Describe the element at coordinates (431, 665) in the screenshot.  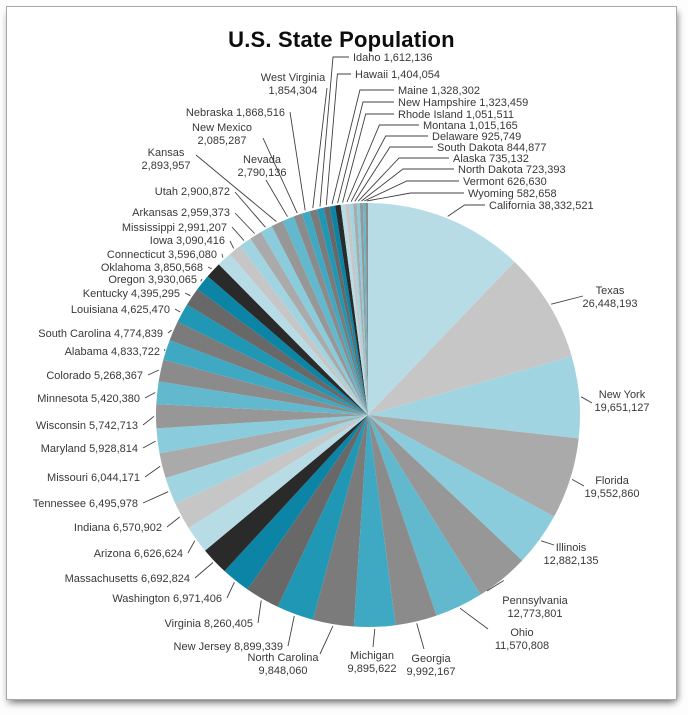
I see `slice-label-georgia: Georgia 9,992,167` at that location.